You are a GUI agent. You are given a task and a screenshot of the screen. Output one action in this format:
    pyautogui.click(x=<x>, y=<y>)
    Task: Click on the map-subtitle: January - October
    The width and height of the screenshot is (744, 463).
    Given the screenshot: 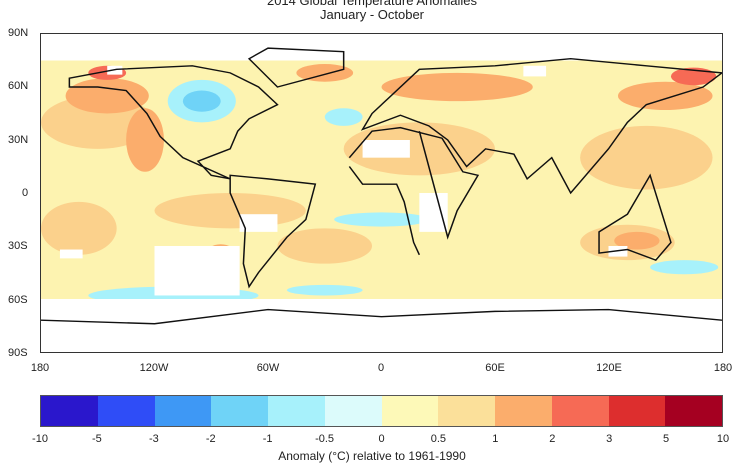 What is the action you would take?
    pyautogui.click(x=372, y=14)
    